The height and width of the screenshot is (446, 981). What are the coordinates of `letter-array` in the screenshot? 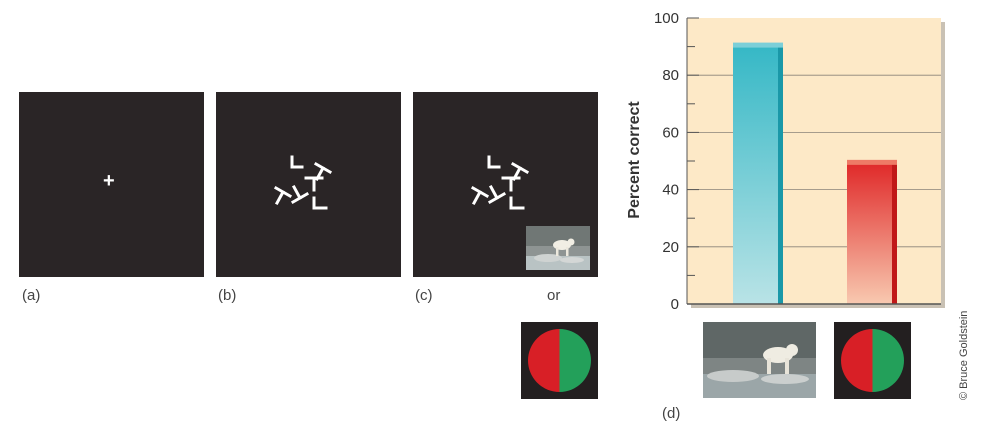 It's located at (303, 182).